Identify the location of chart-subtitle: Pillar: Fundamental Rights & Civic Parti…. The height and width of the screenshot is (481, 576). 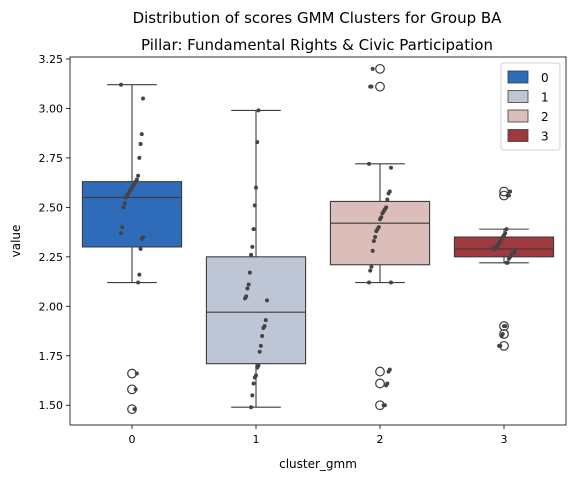
(317, 45).